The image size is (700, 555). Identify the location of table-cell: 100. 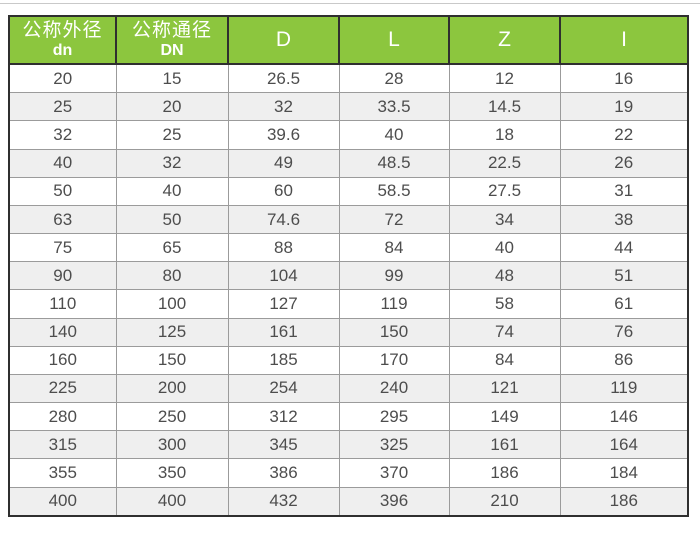
(172, 304).